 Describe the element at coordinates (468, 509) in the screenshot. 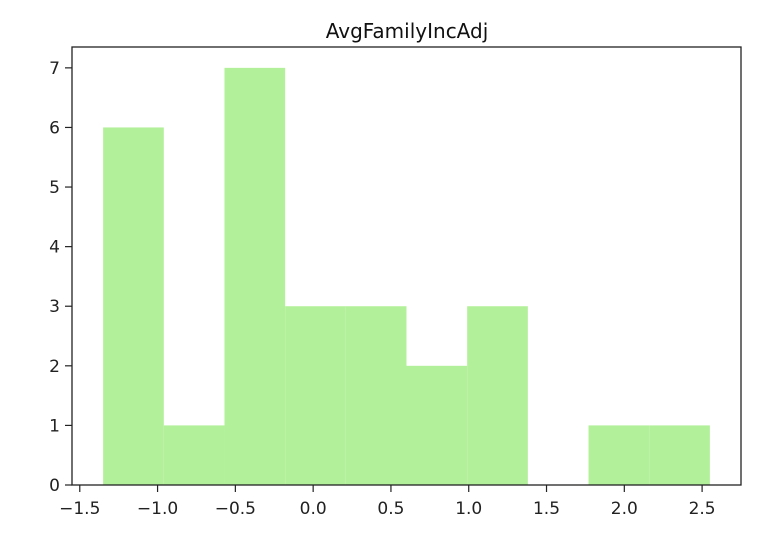

I see `x-tick-label: 1.0` at that location.